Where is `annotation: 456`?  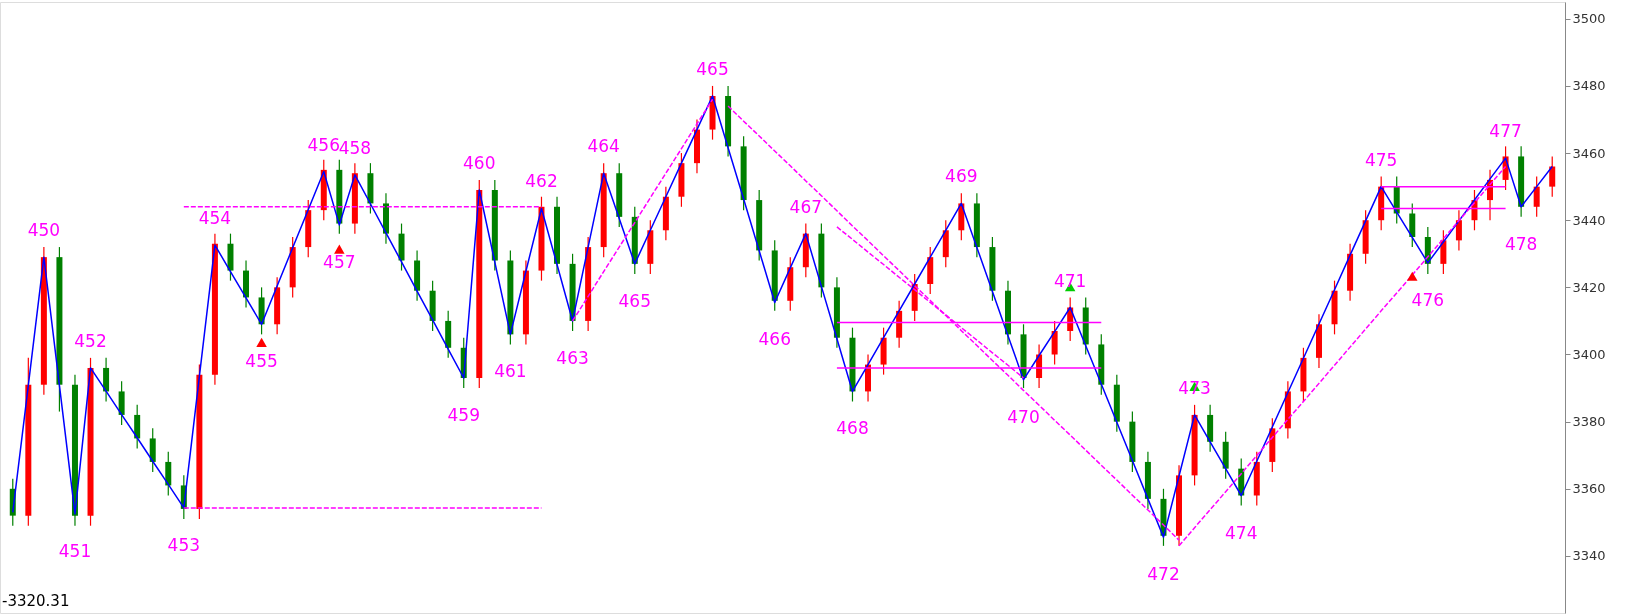 annotation: 456 is located at coordinates (323, 144).